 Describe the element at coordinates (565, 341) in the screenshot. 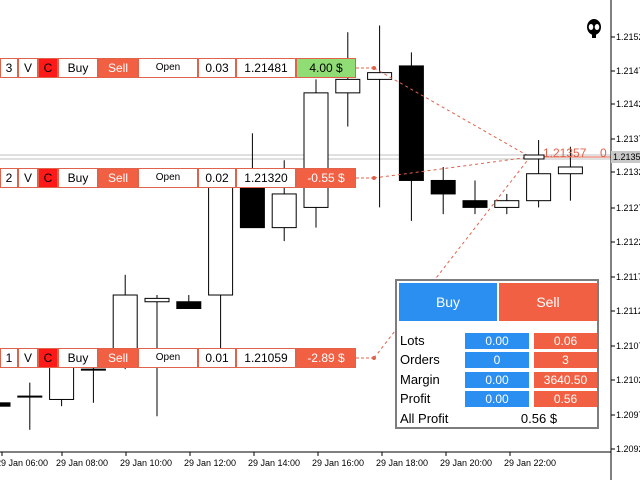

I see `lots-sell-value: 0.06` at that location.